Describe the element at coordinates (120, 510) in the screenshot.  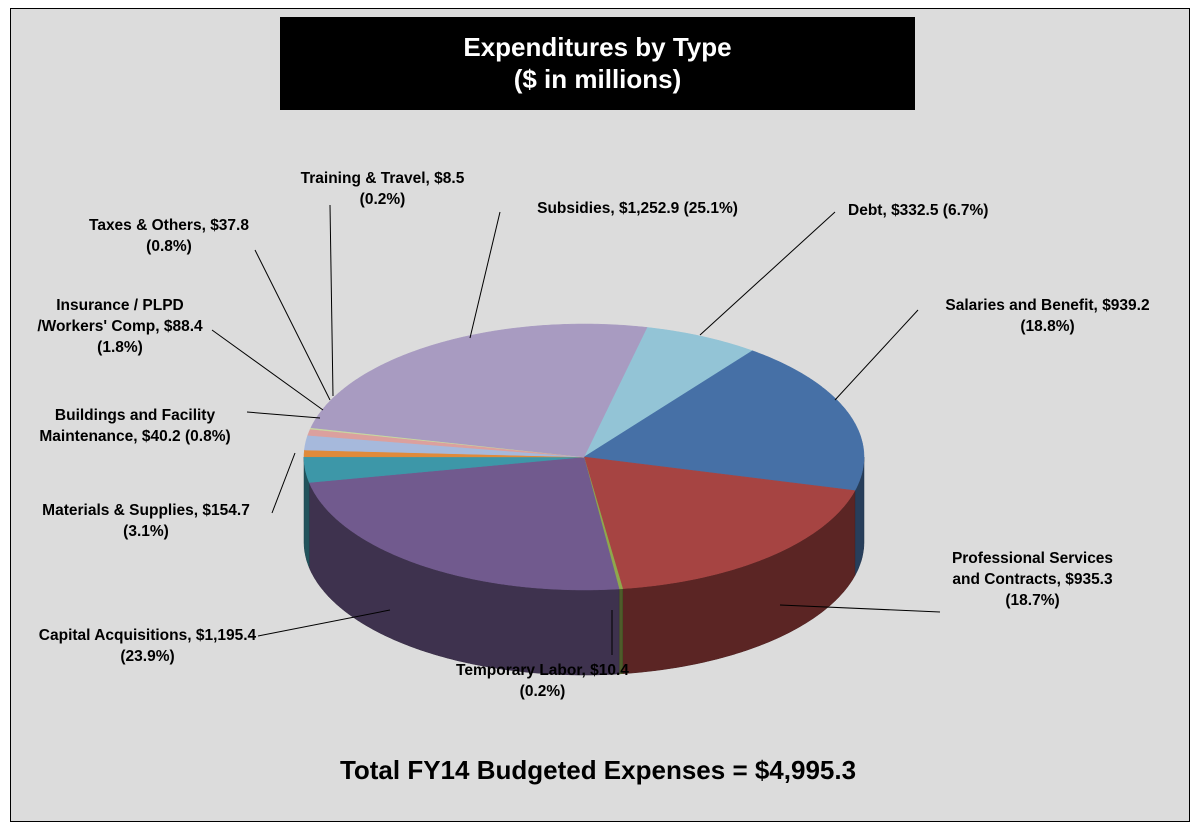
I see `category-label: Materials & Supplies,` at that location.